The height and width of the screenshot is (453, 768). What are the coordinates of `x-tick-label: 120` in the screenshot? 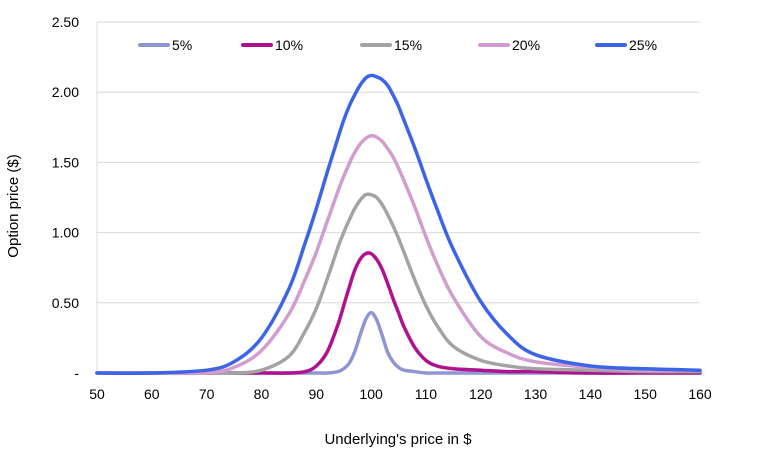 It's located at (481, 394).